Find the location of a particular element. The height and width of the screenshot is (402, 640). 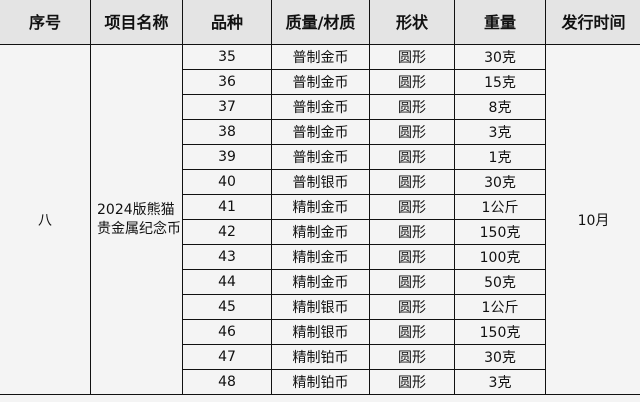

weight-cell: 100克 is located at coordinates (500, 257).